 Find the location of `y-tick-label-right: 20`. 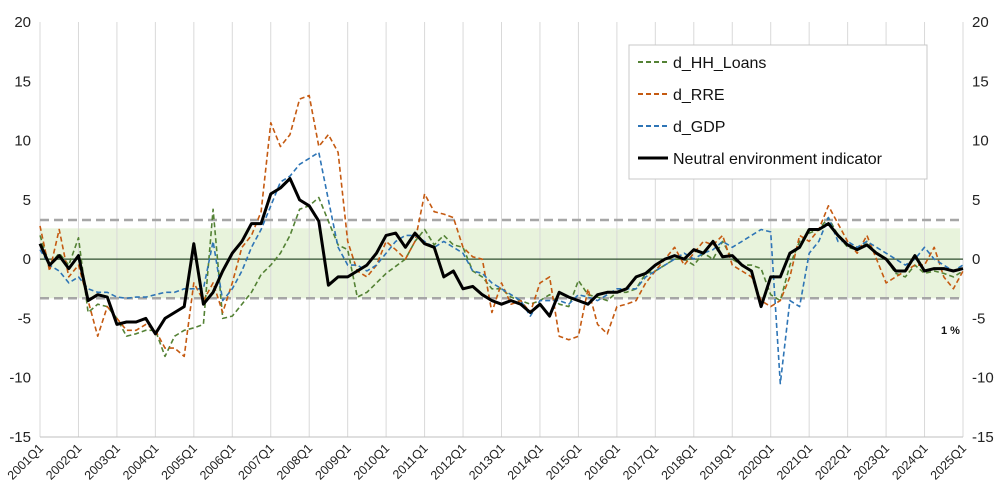

y-tick-label-right: 20 is located at coordinates (980, 22).